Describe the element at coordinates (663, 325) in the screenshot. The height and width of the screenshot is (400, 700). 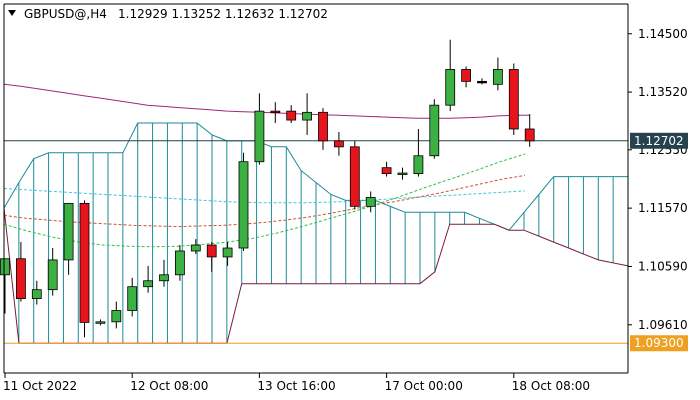
I see `y-tick-label: 1.09610` at that location.